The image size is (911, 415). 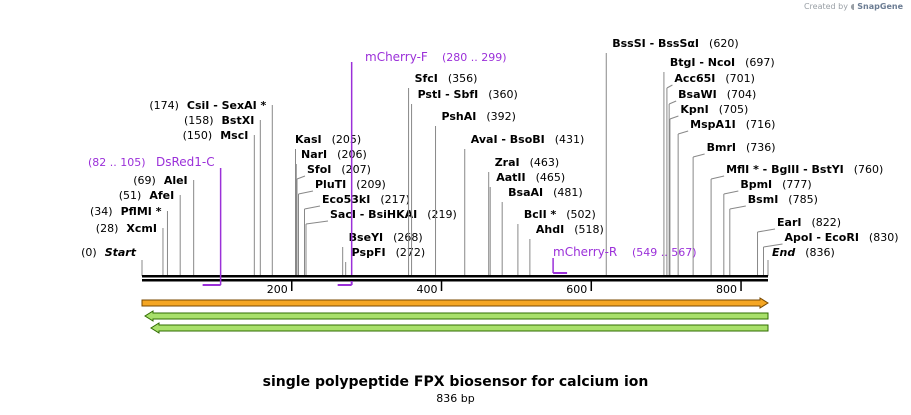 What do you see at coordinates (141, 211) in the screenshot?
I see `site-name: PflMI *` at bounding box center [141, 211].